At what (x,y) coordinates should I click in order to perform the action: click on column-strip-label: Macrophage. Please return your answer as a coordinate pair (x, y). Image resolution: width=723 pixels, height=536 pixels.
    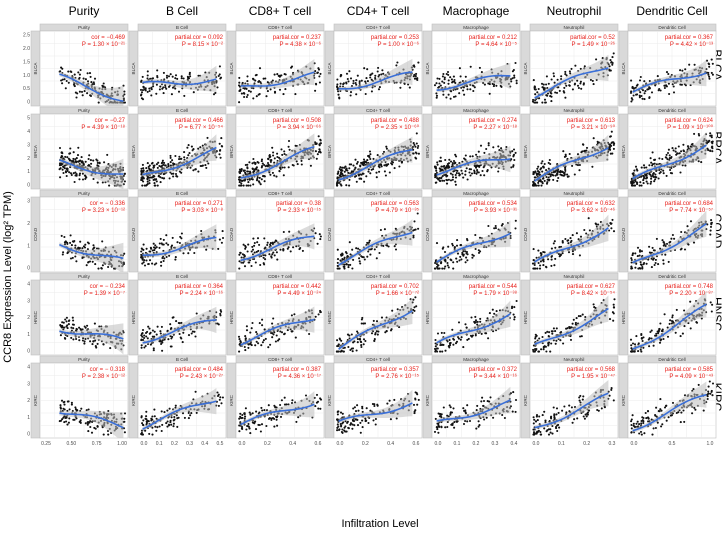
    Looking at the image, I should click on (476, 193).